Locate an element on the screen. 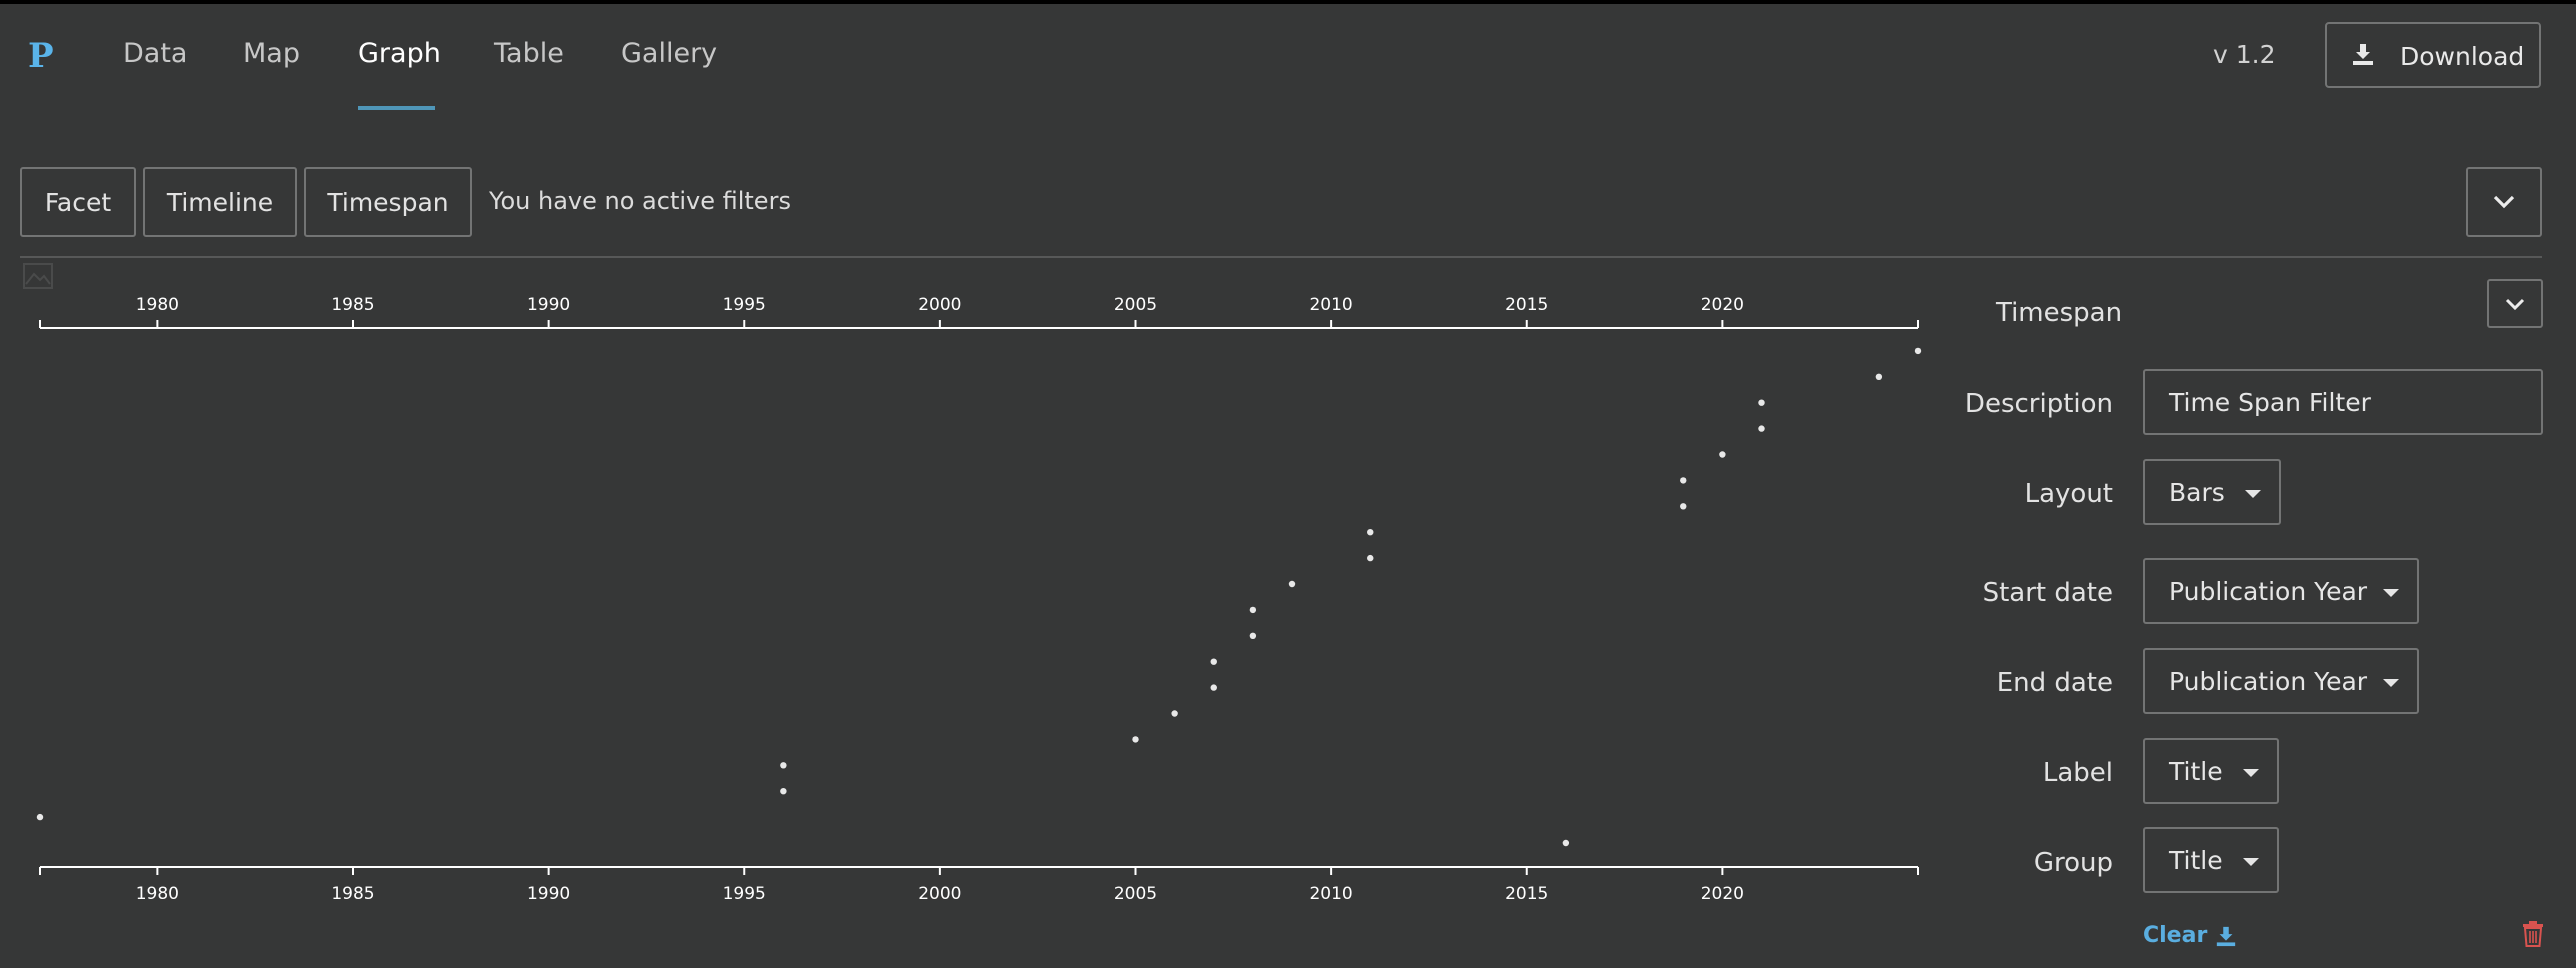 This screenshot has height=968, width=2576. image-placeholder-icon is located at coordinates (38, 276).